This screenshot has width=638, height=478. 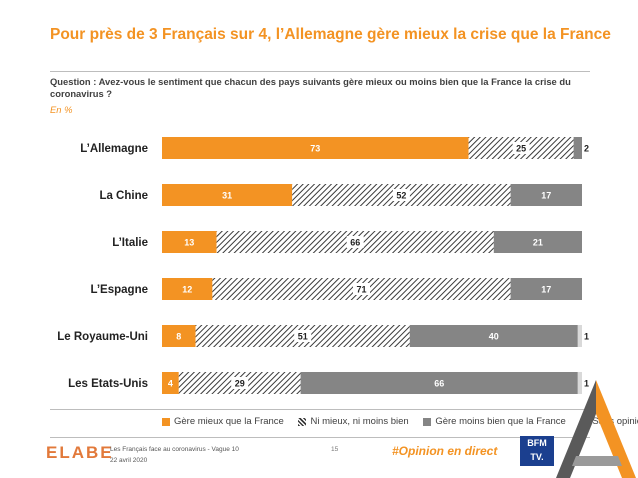 I want to click on value-label-better: 4, so click(x=170, y=384).